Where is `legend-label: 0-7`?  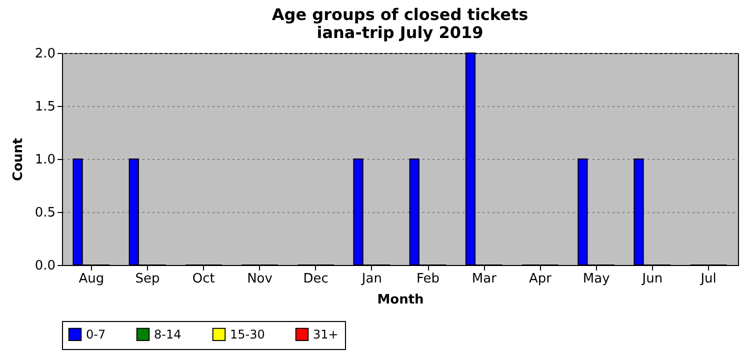
legend-label: 0-7 is located at coordinates (96, 334).